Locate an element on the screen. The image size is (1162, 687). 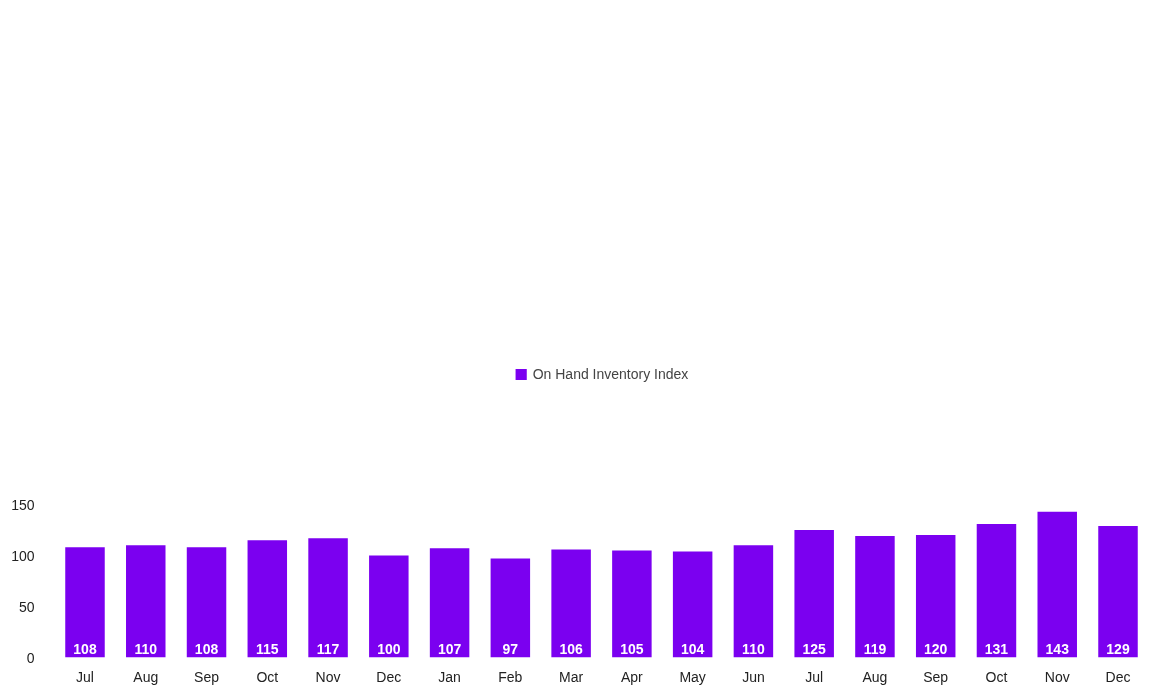
data-label: 131 is located at coordinates (996, 648).